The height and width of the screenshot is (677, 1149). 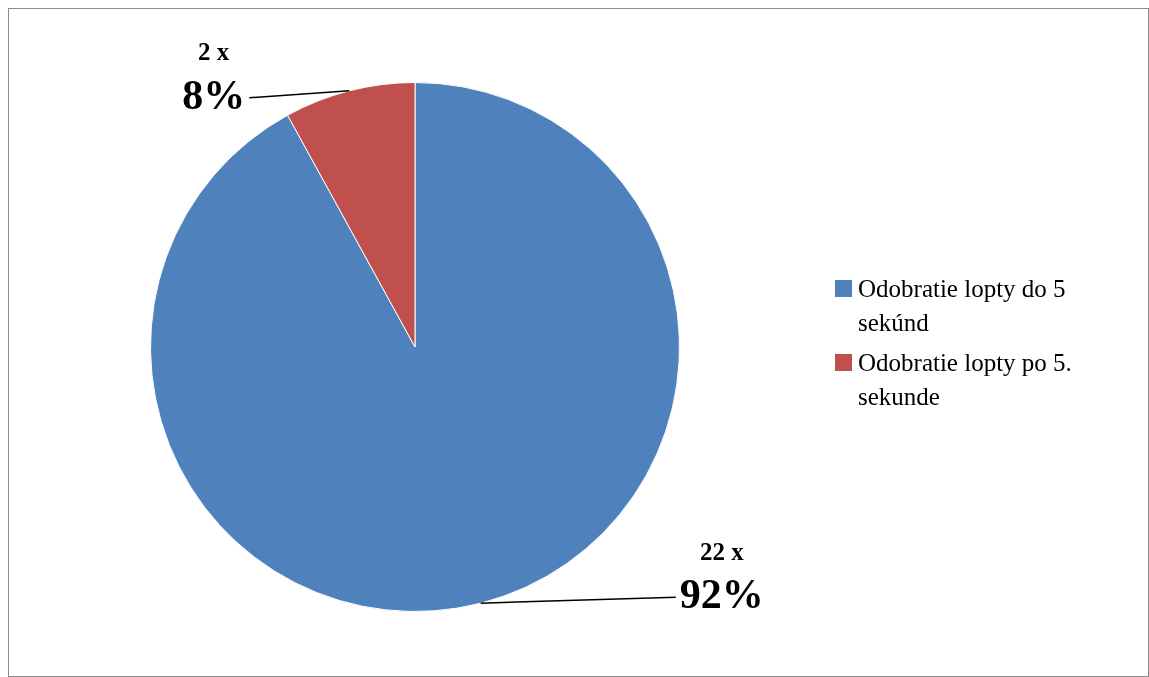 What do you see at coordinates (721, 577) in the screenshot?
I see `data-label: 22 x 92%` at bounding box center [721, 577].